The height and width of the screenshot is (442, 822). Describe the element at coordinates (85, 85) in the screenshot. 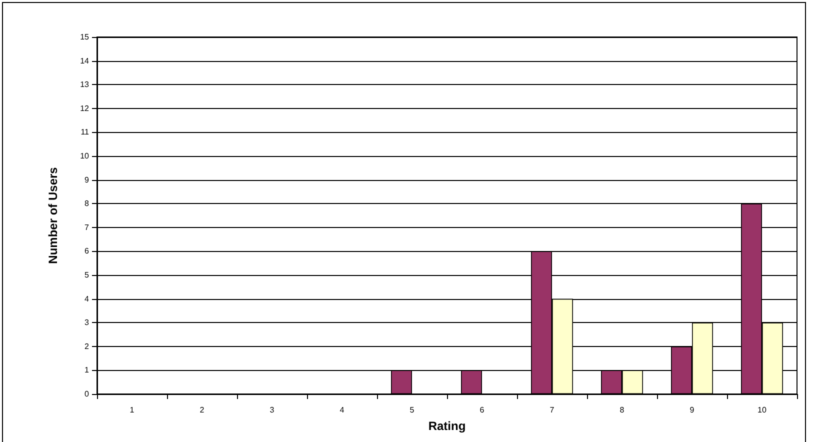

I see `y-tick-label: 13` at that location.